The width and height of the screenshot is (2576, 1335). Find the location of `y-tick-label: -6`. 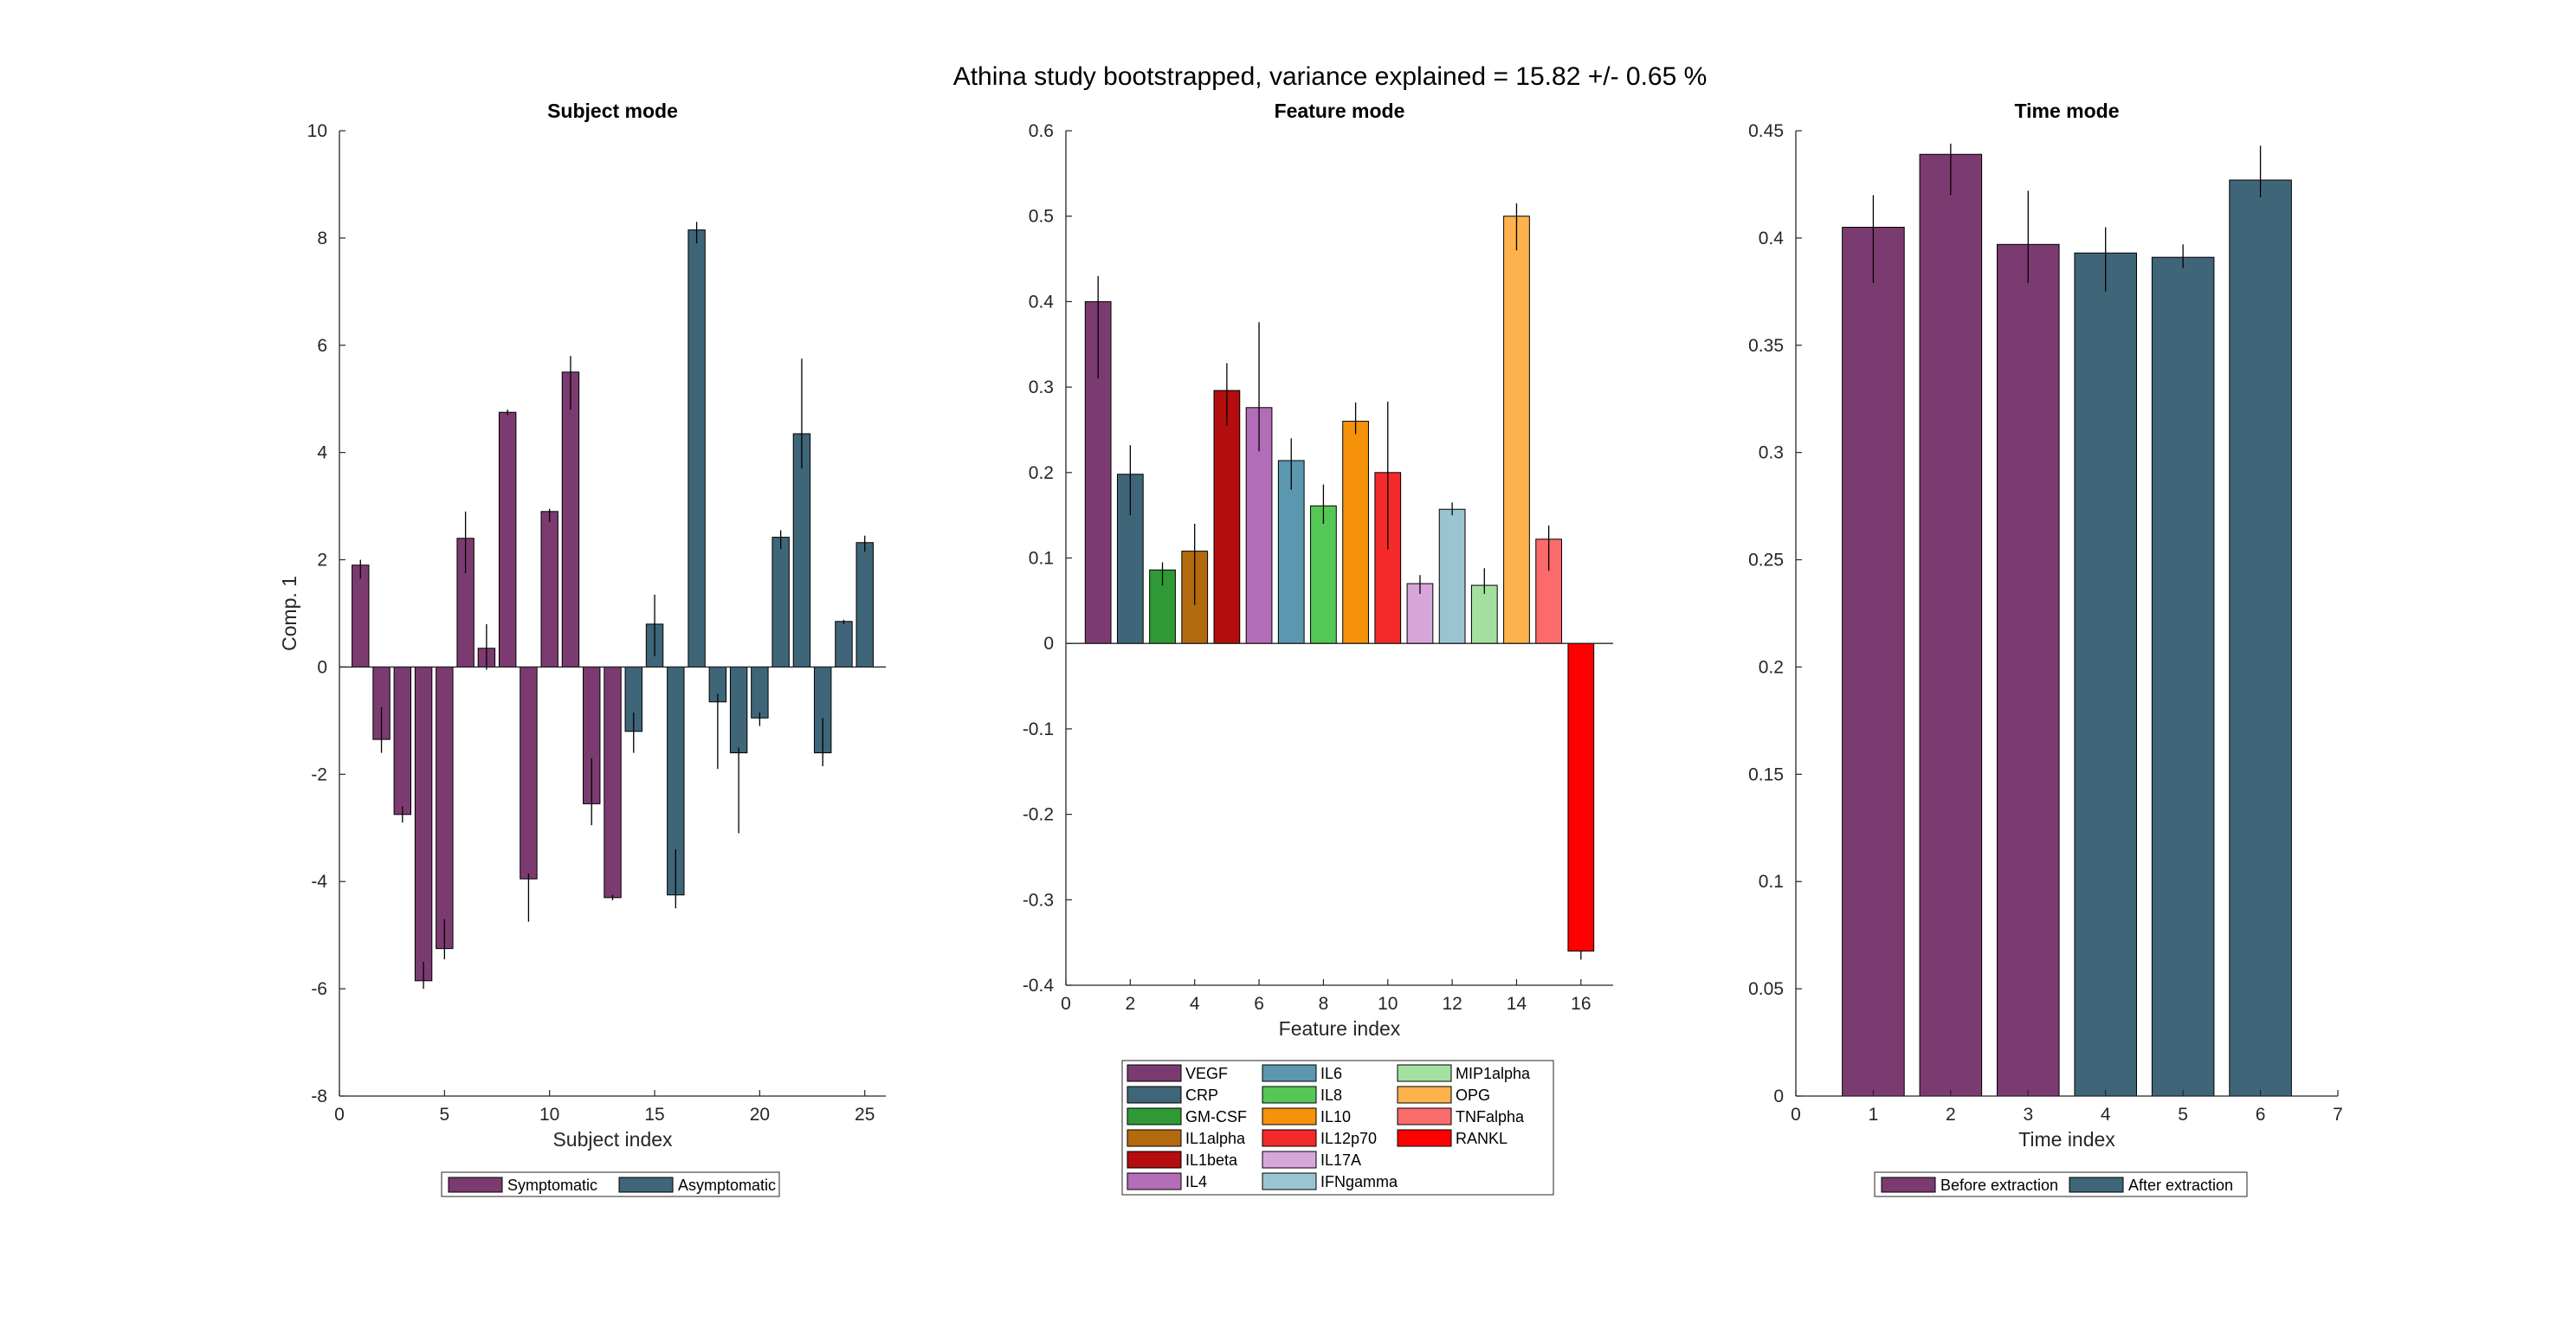

y-tick-label: -6 is located at coordinates (319, 989).